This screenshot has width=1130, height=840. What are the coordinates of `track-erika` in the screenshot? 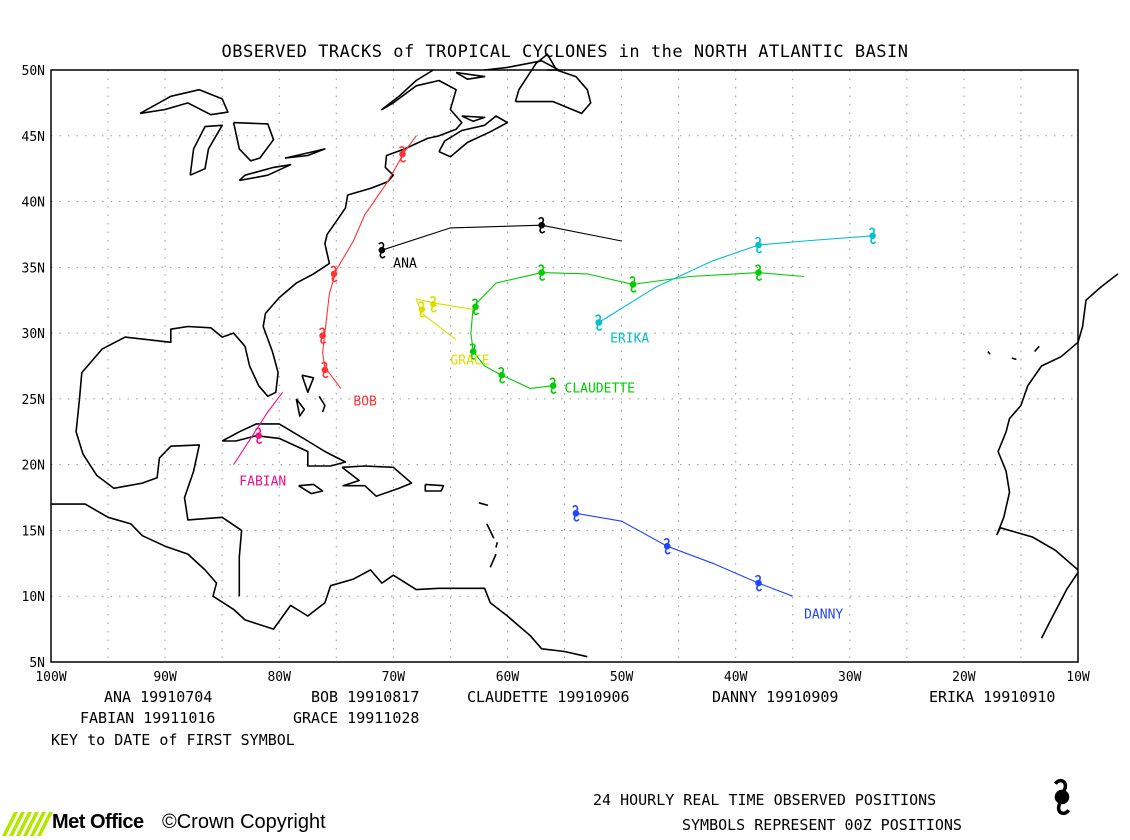 It's located at (735, 279).